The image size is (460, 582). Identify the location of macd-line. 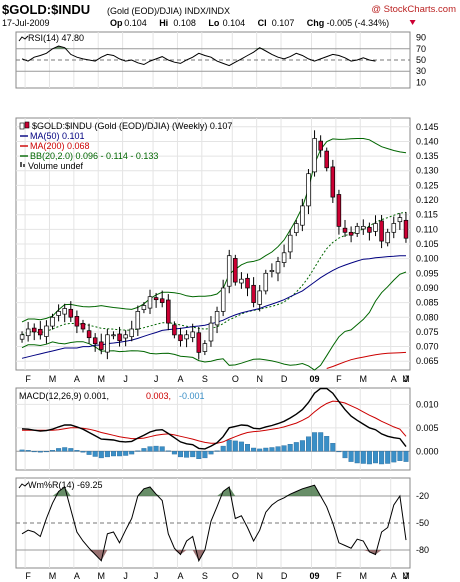
(214, 418).